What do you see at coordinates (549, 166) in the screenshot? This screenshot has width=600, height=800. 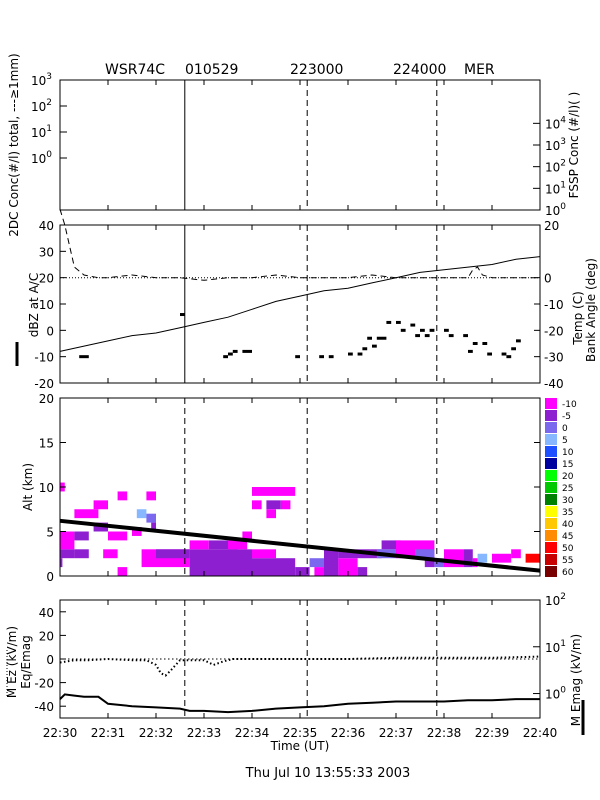 I see `right-axis: 104 103 102 101 100` at bounding box center [549, 166].